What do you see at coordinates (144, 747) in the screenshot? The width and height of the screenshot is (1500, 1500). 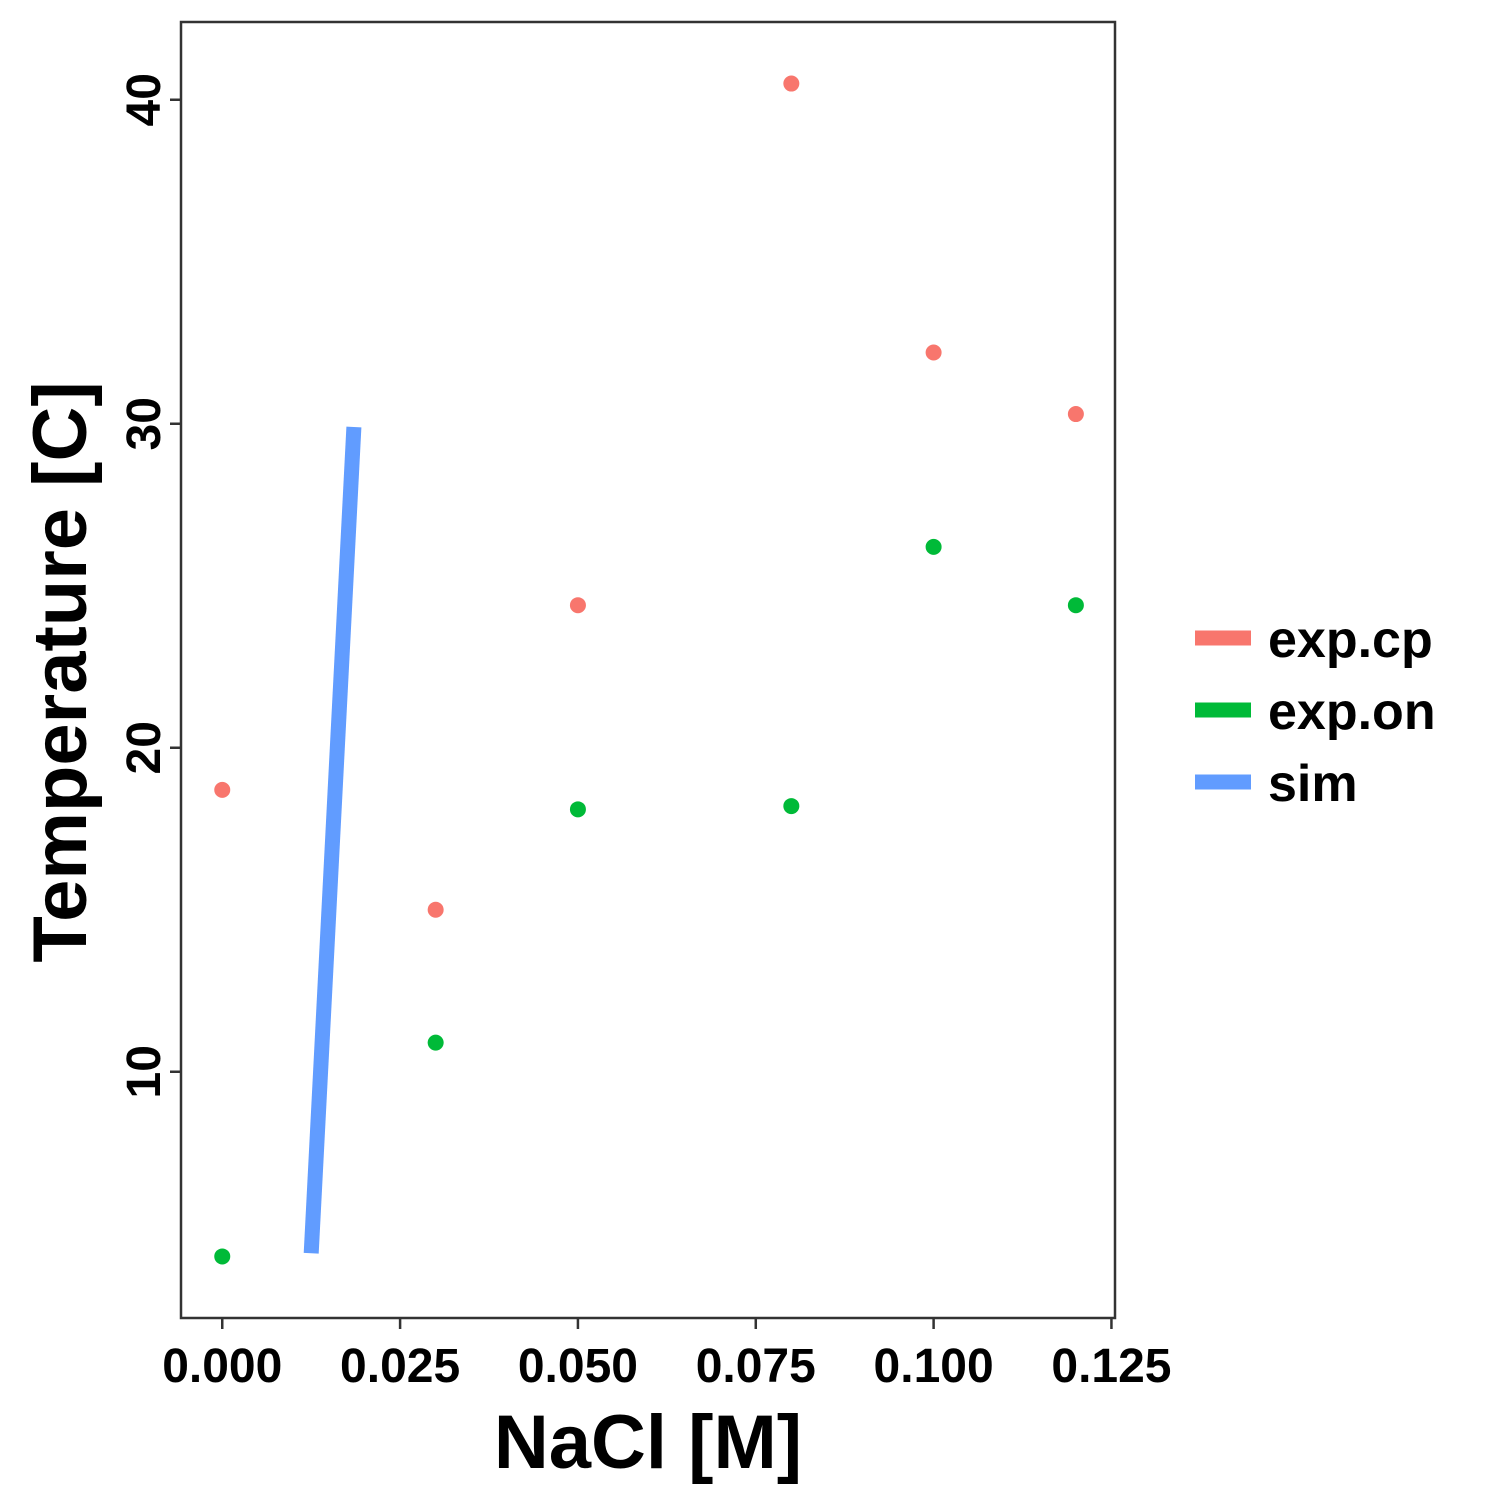 I see `y-tick-label: 20` at bounding box center [144, 747].